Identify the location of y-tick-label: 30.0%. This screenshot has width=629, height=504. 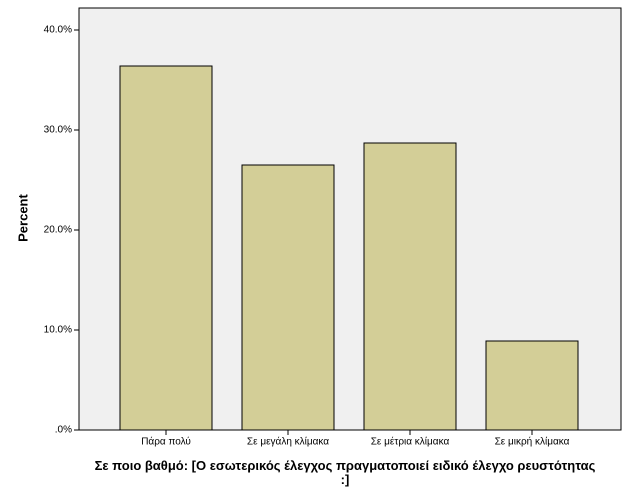
(58, 130).